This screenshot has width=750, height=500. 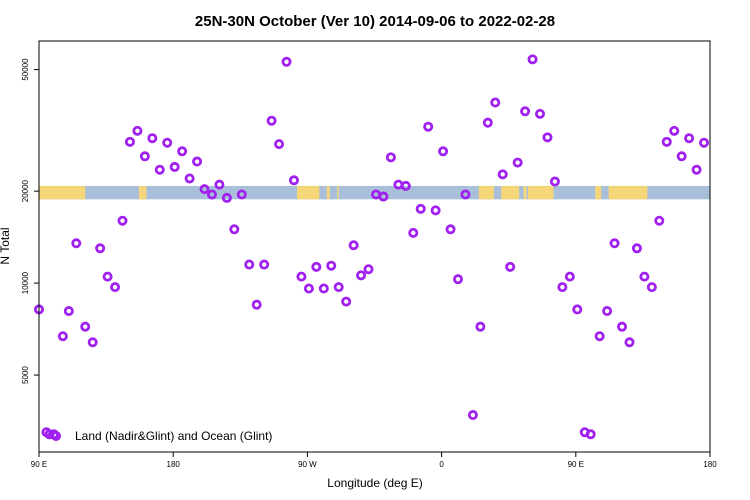 I want to click on y-tick-label: 5000, so click(x=25, y=375).